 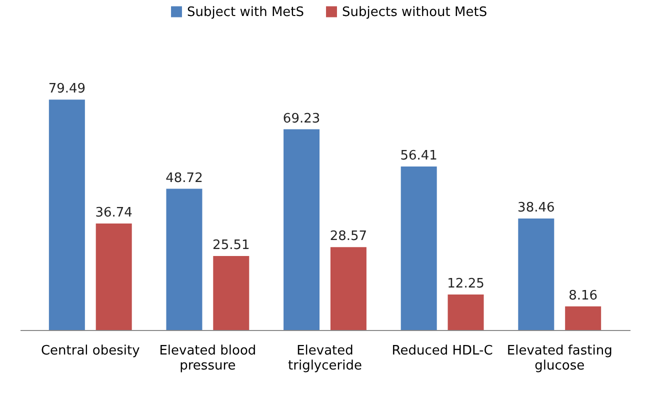 I want to click on data-label: 48.72, so click(x=184, y=178).